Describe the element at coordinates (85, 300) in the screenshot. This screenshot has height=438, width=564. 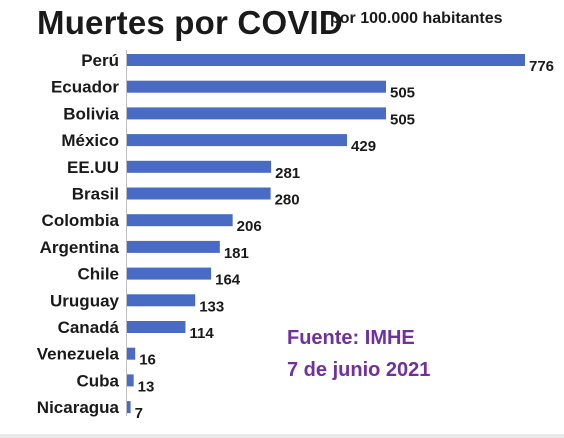
I see `category-label: Uruguay` at that location.